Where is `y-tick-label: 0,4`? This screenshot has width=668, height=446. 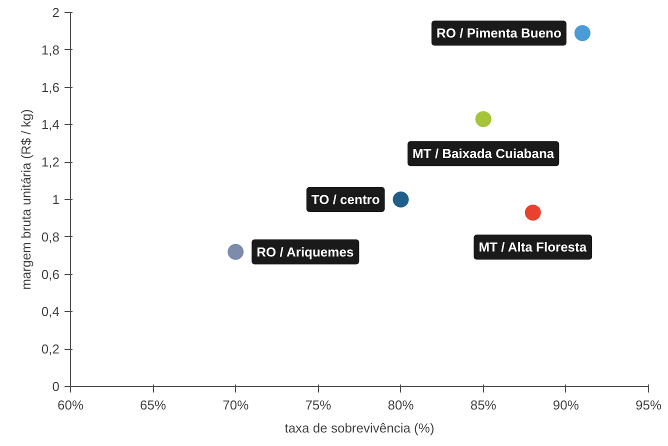
y-tick-label: 0,4 is located at coordinates (50, 312).